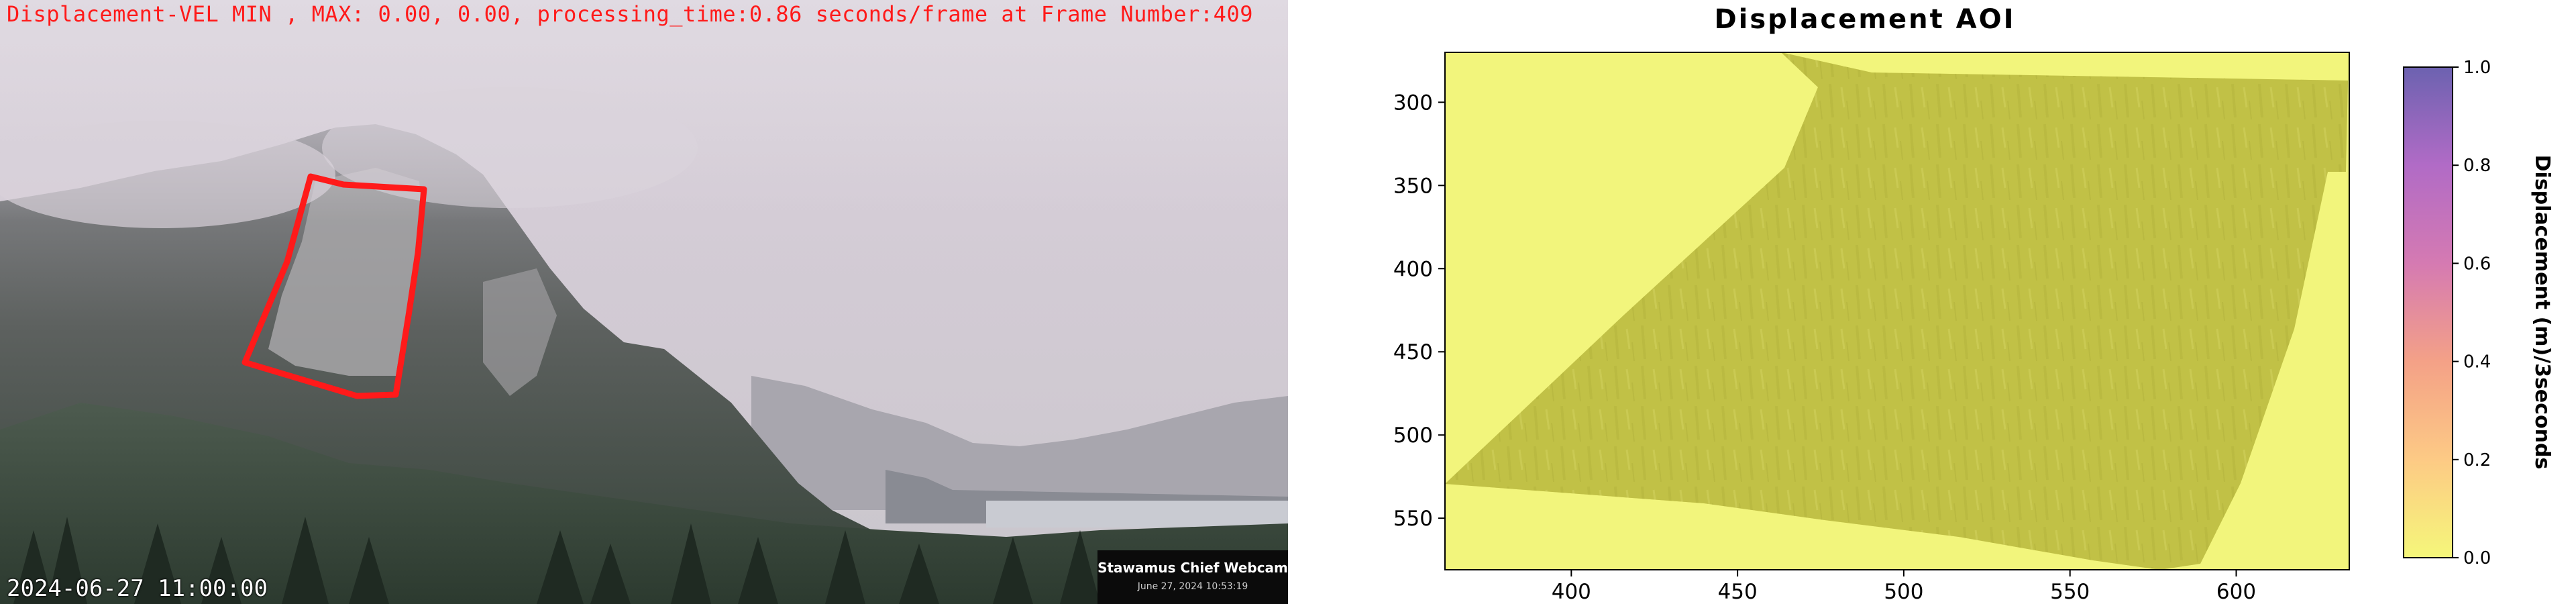  What do you see at coordinates (1903, 592) in the screenshot?
I see `x-tick-label: 500` at bounding box center [1903, 592].